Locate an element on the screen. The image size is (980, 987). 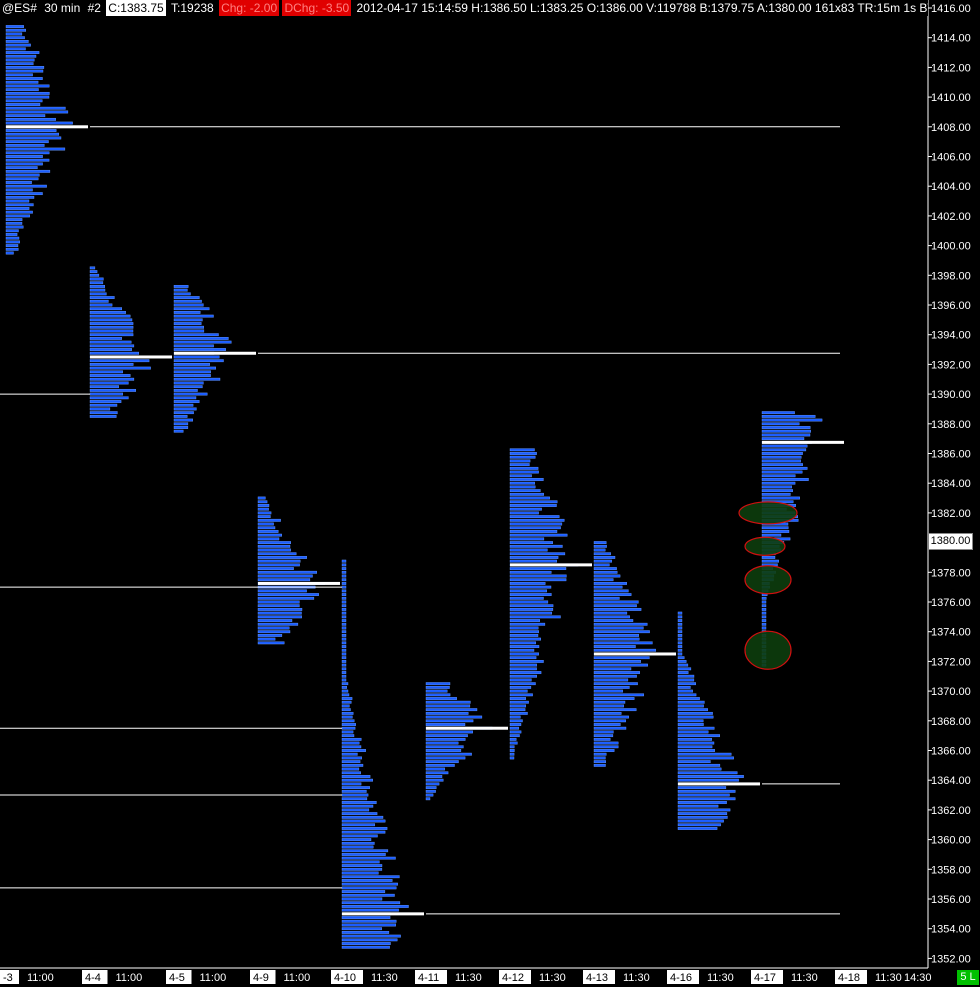
interval-label: 30 min is located at coordinates (62, 8).